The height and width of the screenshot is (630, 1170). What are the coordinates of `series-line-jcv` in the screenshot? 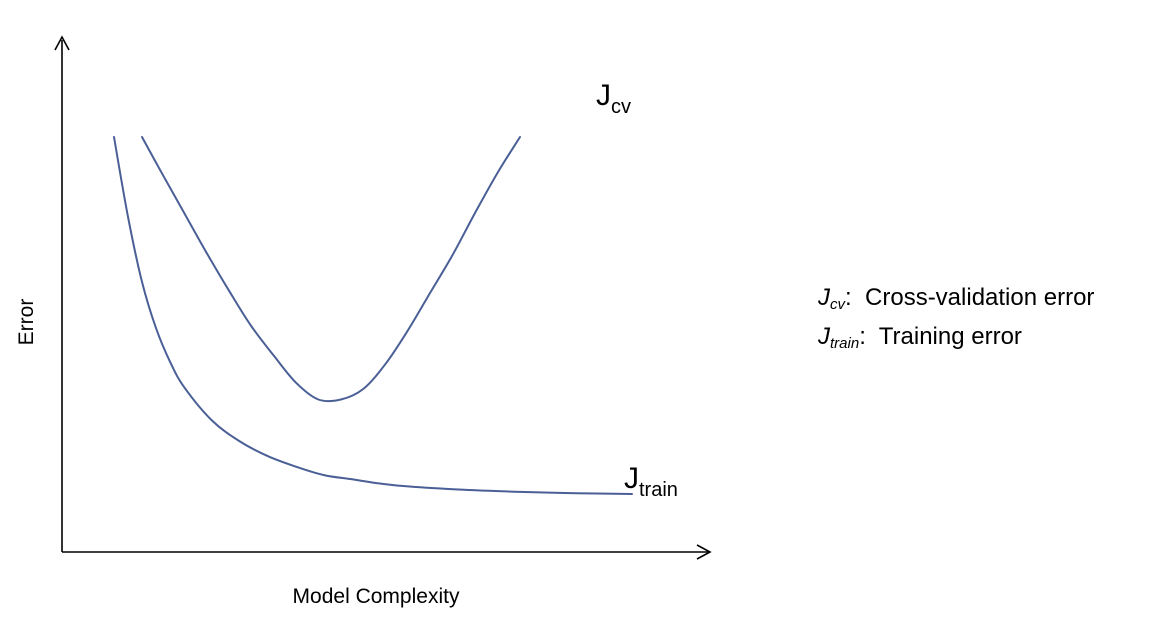 It's located at (331, 269).